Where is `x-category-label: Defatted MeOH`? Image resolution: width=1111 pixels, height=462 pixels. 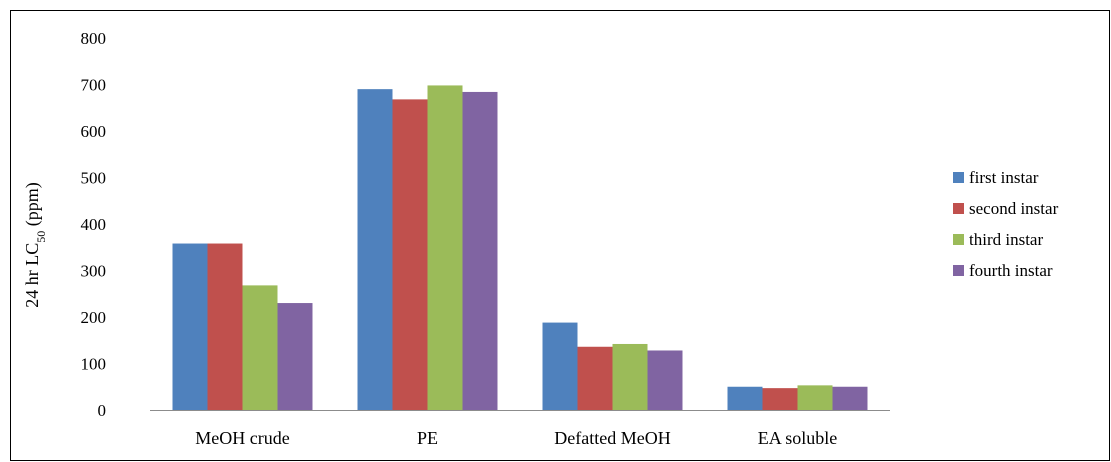
x-category-label: Defatted MeOH is located at coordinates (612, 438).